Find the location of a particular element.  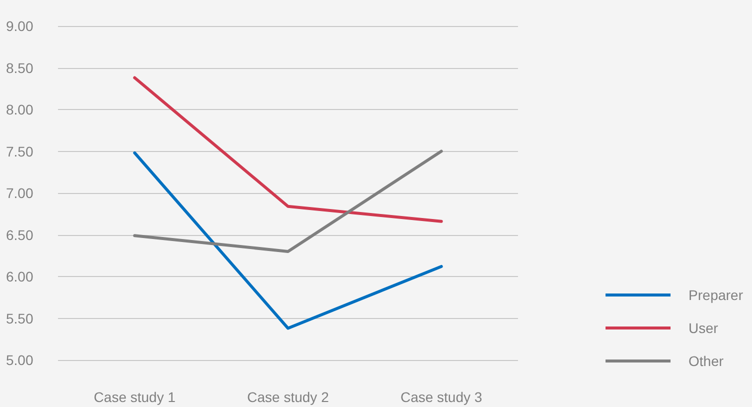

y-tick-label: 8.00 is located at coordinates (20, 110).